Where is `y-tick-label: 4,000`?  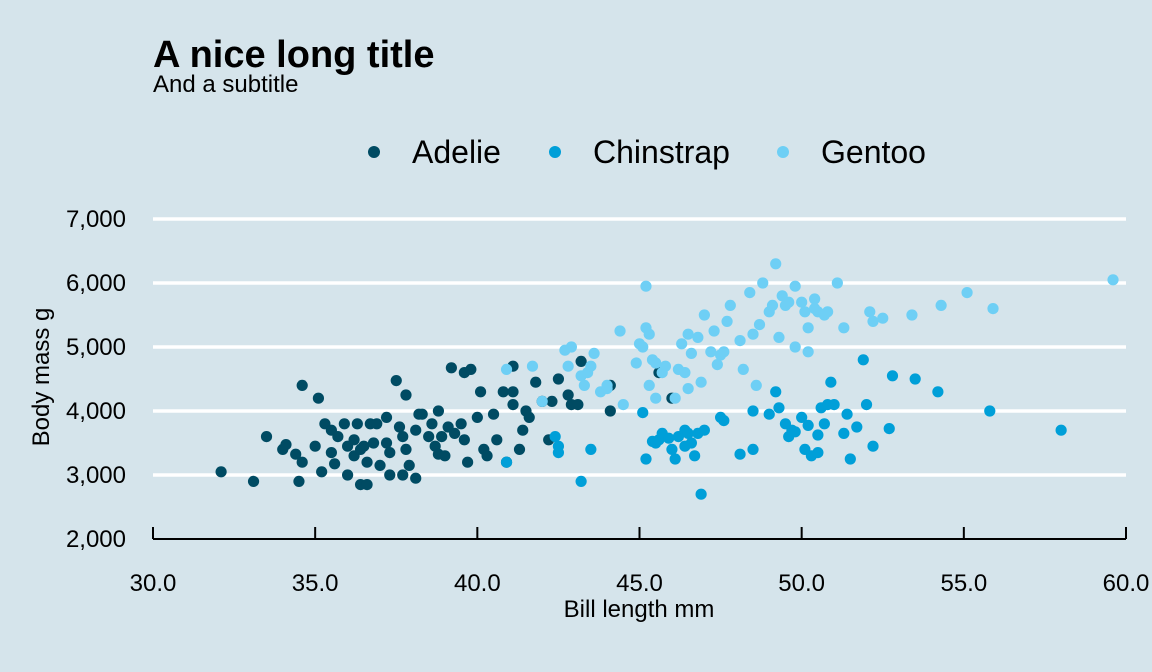 y-tick-label: 4,000 is located at coordinates (96, 411).